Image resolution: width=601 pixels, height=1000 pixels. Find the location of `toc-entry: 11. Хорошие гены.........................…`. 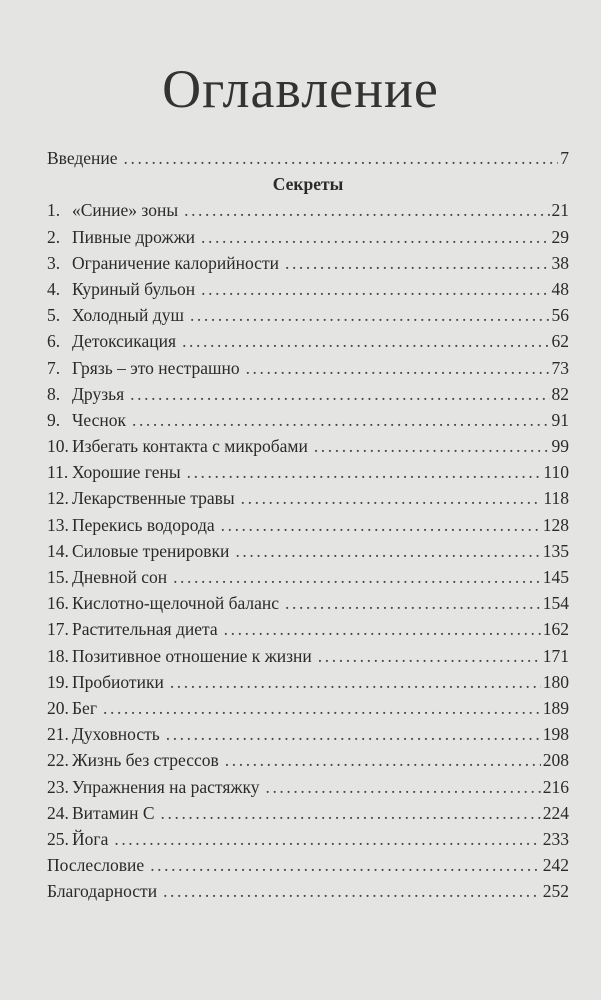

toc-entry: 11. Хорошие гены.........................… is located at coordinates (308, 472).